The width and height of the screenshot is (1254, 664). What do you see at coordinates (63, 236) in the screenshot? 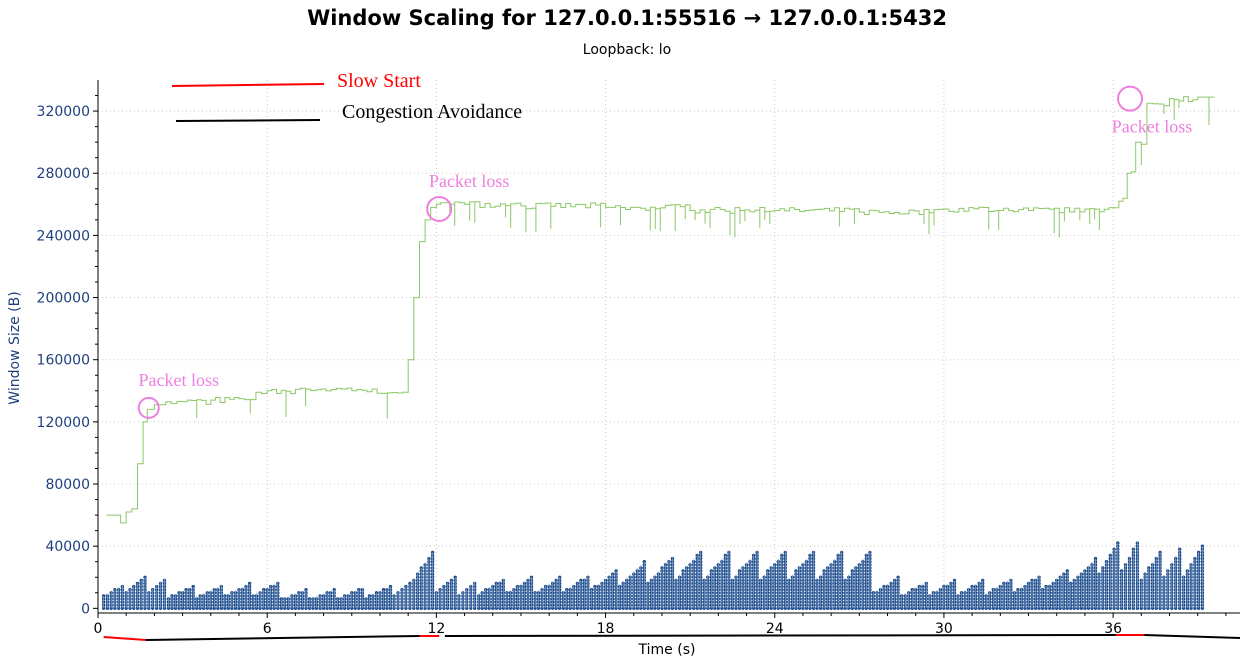
I see `y-tick-label: 240000` at bounding box center [63, 236].